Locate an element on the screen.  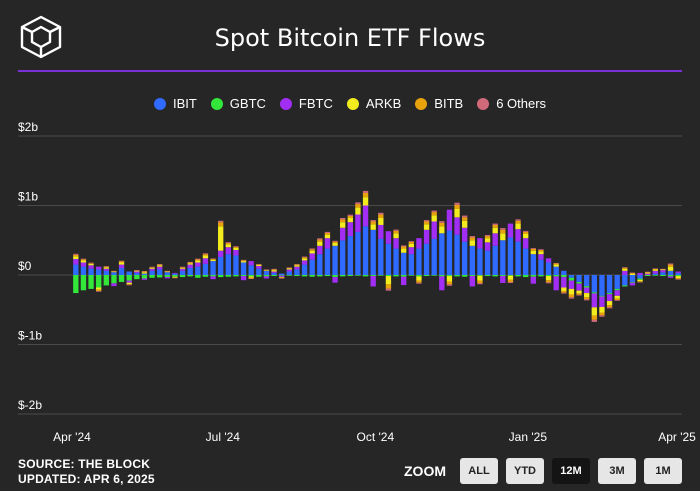
zoom-button-ytd: YTD is located at coordinates (525, 471).